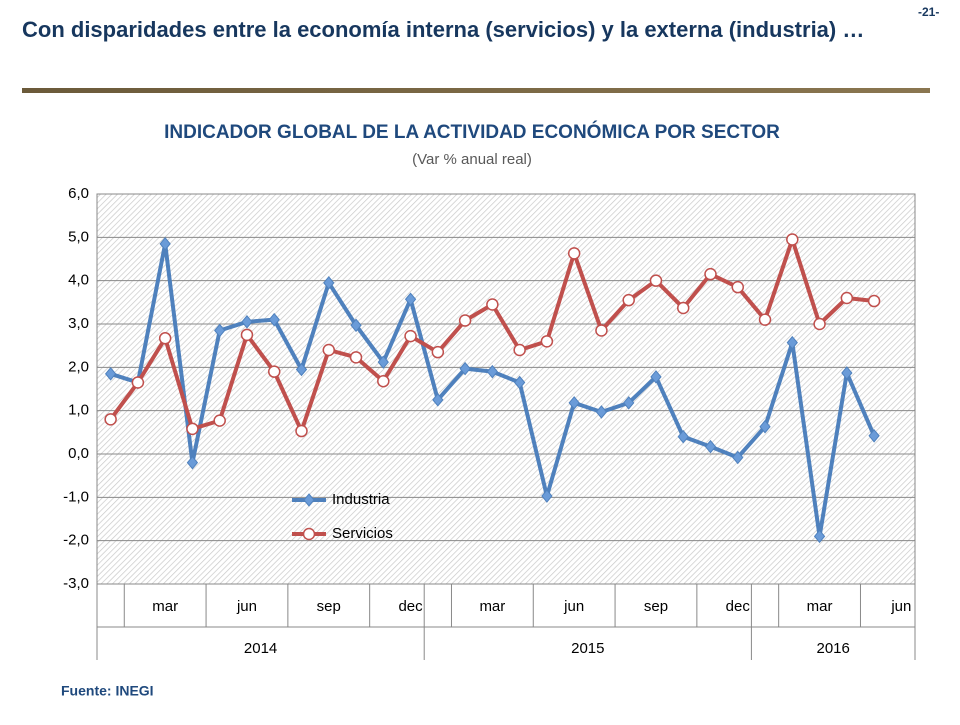 This screenshot has width=960, height=725. I want to click on year-label: 2016, so click(833, 648).